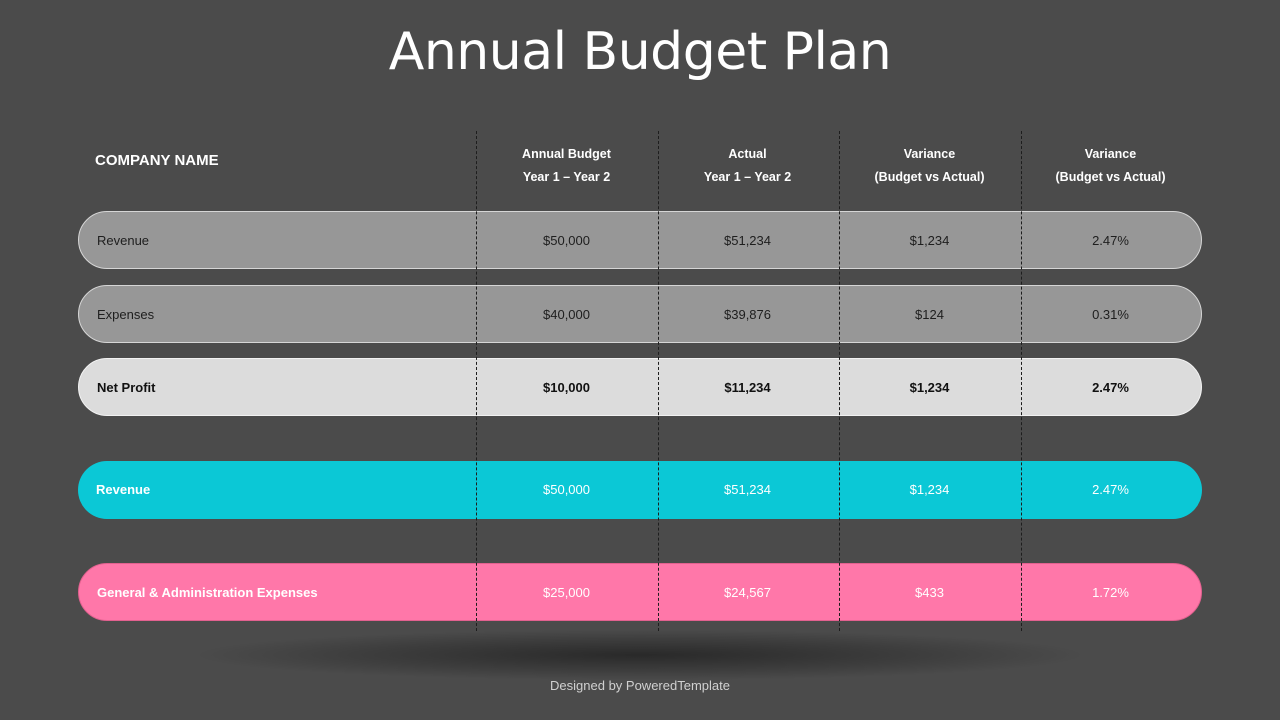 Image resolution: width=1280 pixels, height=720 pixels. What do you see at coordinates (157, 160) in the screenshot?
I see `company-name-header: COMPANY NAME` at bounding box center [157, 160].